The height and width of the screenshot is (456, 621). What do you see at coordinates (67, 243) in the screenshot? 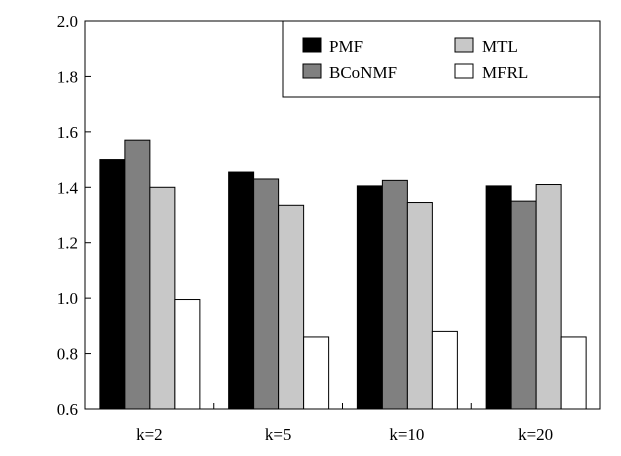
I see `y-tick-label: 1.2` at bounding box center [67, 243].